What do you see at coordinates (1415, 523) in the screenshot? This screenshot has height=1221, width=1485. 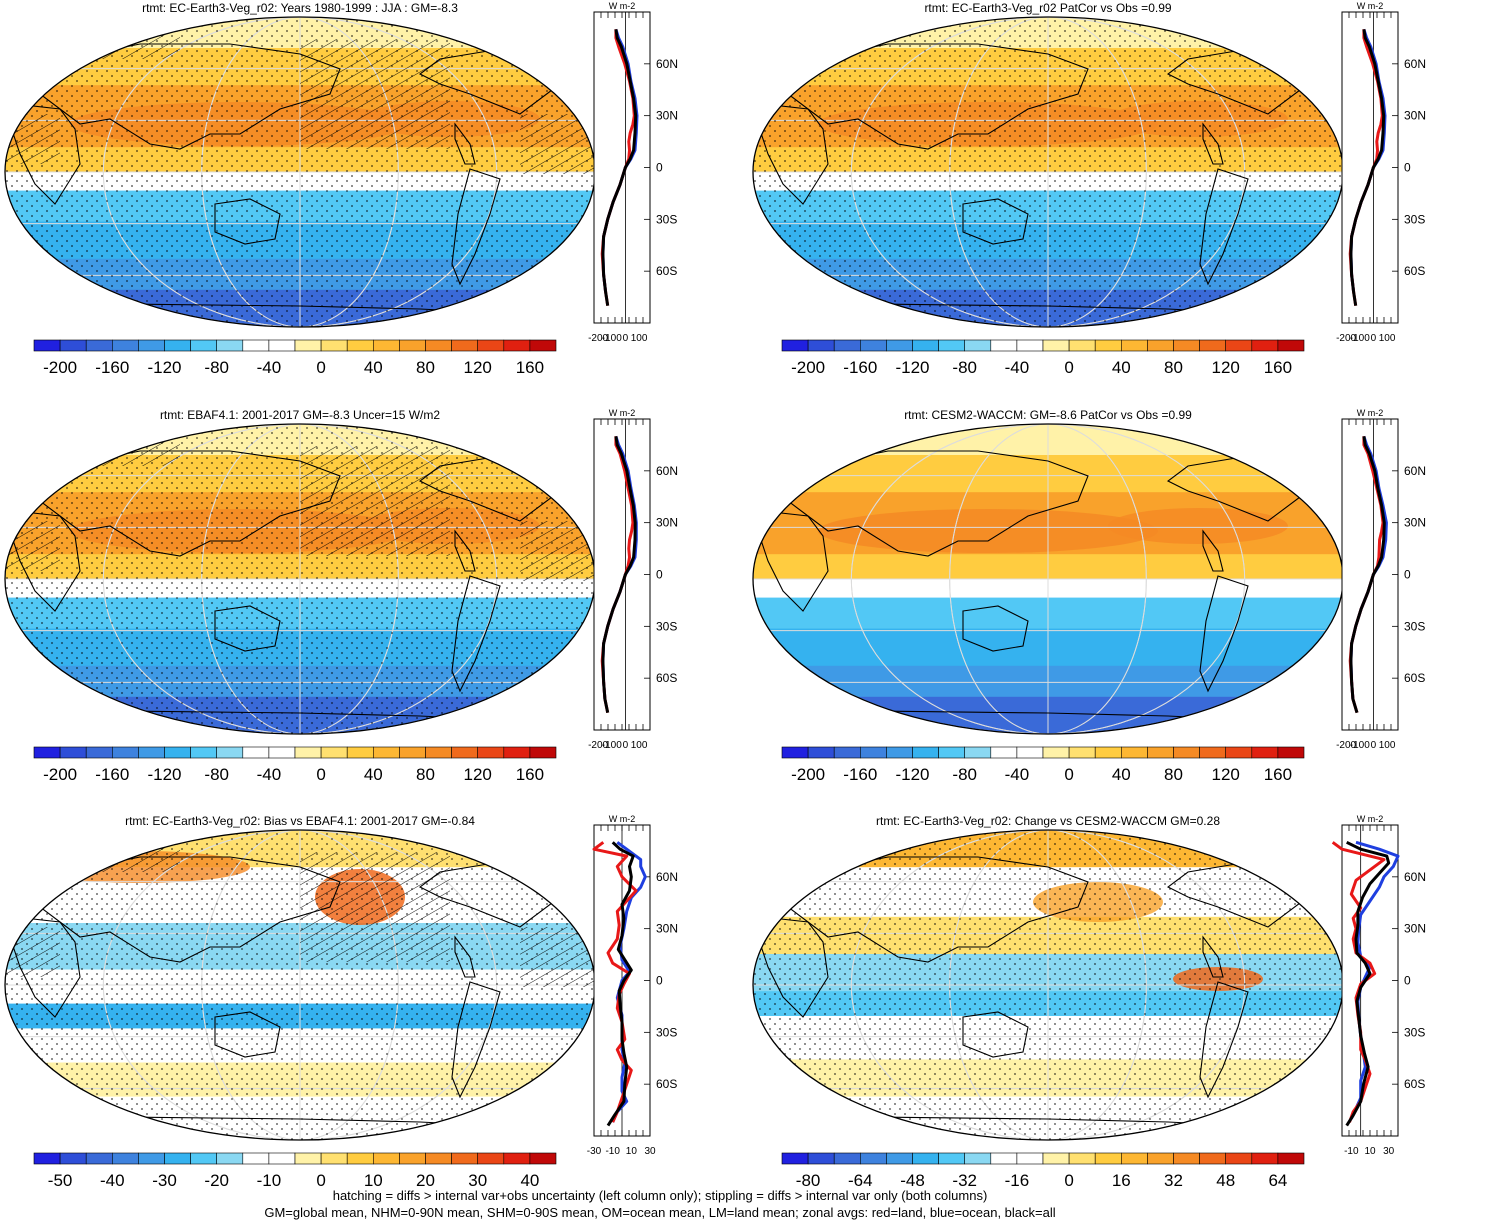 I see `lat-tick-label: 30N` at bounding box center [1415, 523].